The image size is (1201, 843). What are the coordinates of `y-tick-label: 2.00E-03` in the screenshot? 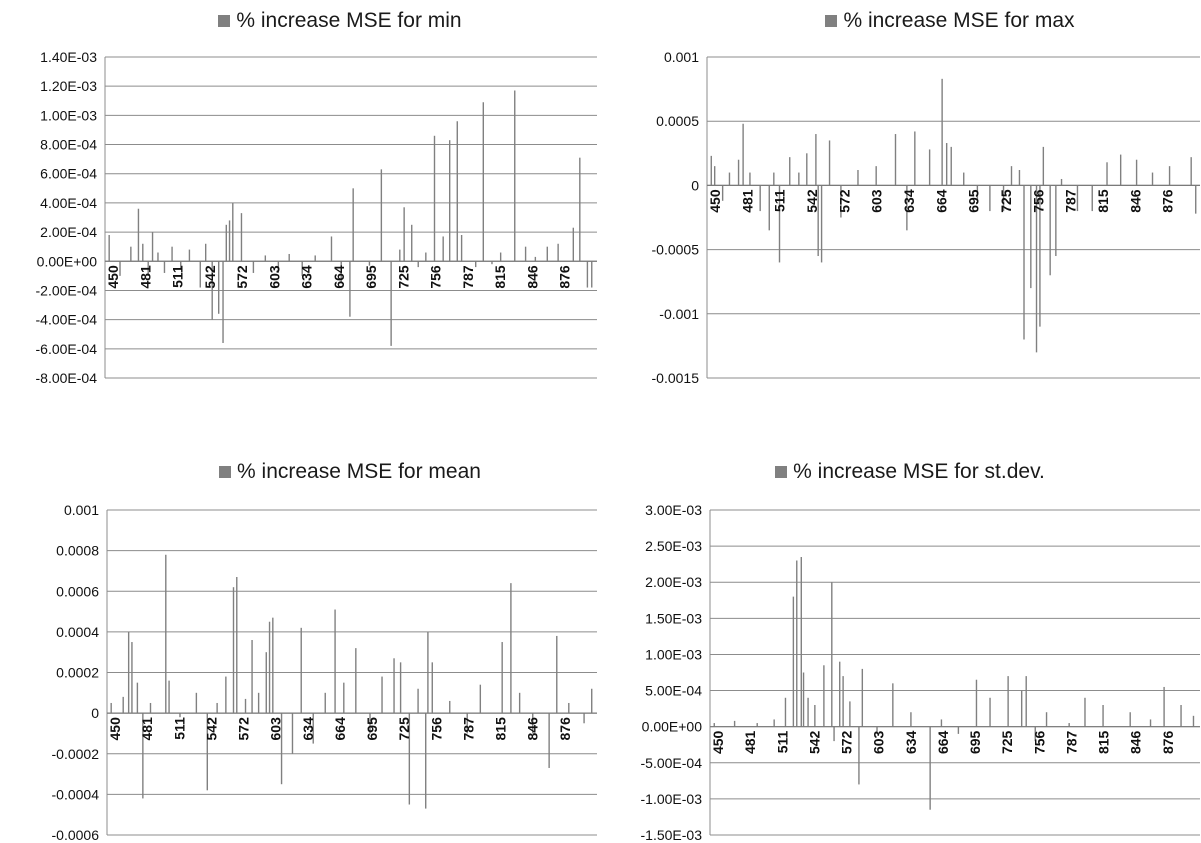 It's located at (673, 582).